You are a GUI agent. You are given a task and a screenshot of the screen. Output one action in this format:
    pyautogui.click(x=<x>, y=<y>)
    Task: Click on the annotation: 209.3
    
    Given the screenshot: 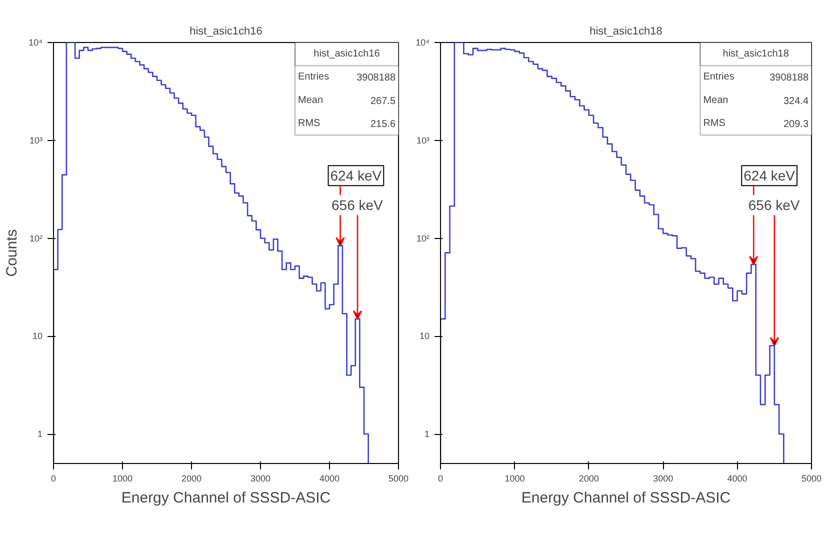 What is the action you would take?
    pyautogui.click(x=796, y=124)
    